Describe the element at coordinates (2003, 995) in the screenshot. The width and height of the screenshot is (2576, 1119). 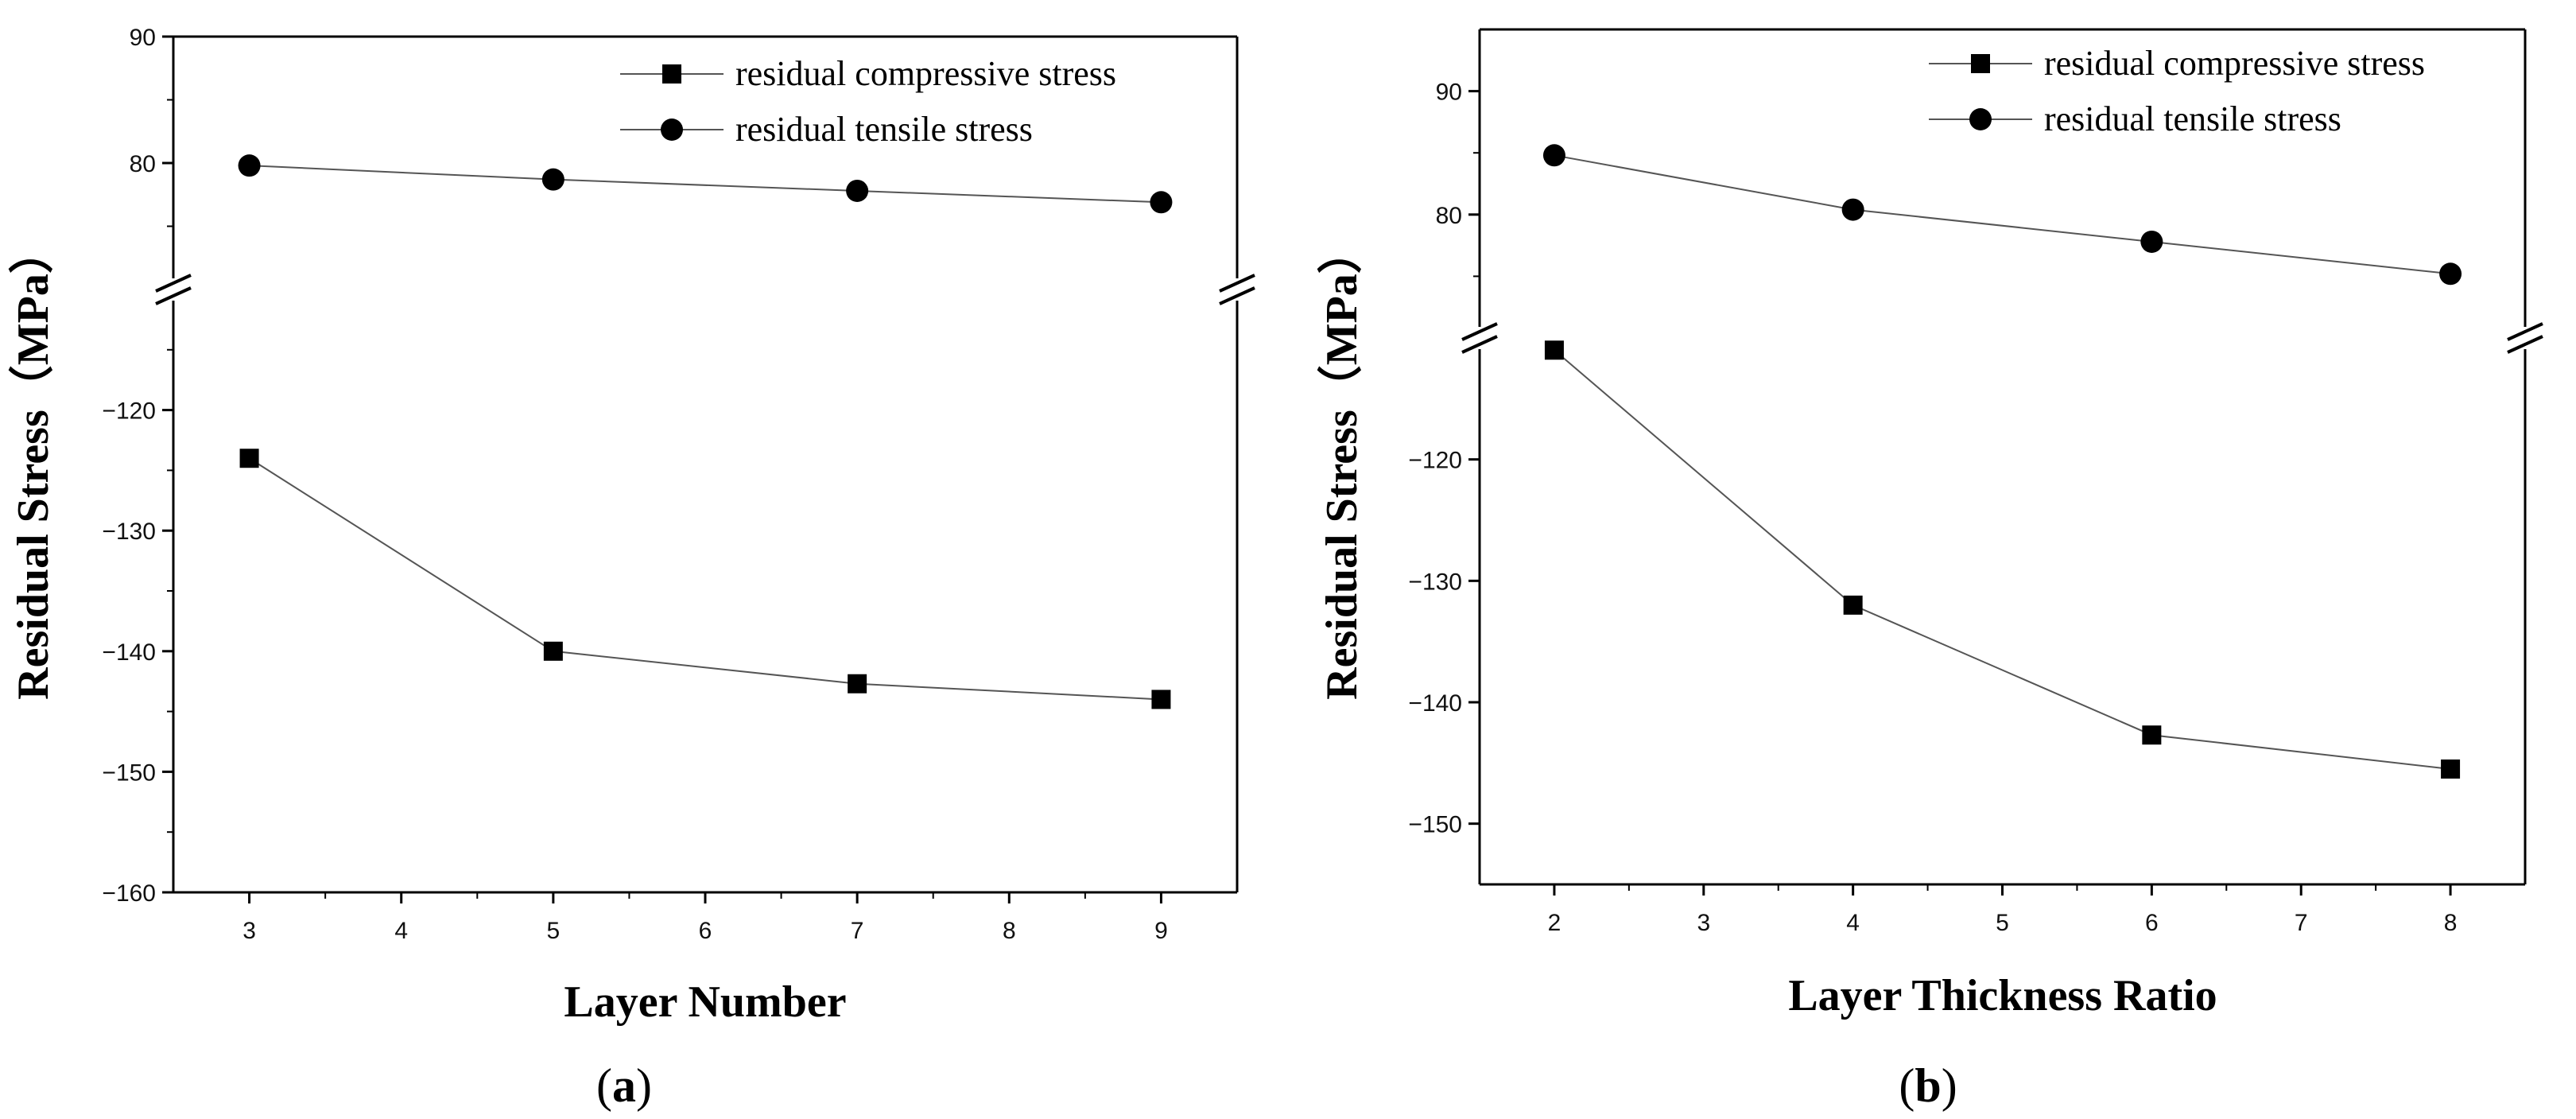
I see `x-axis-title: Layer Thickness Ratio` at that location.